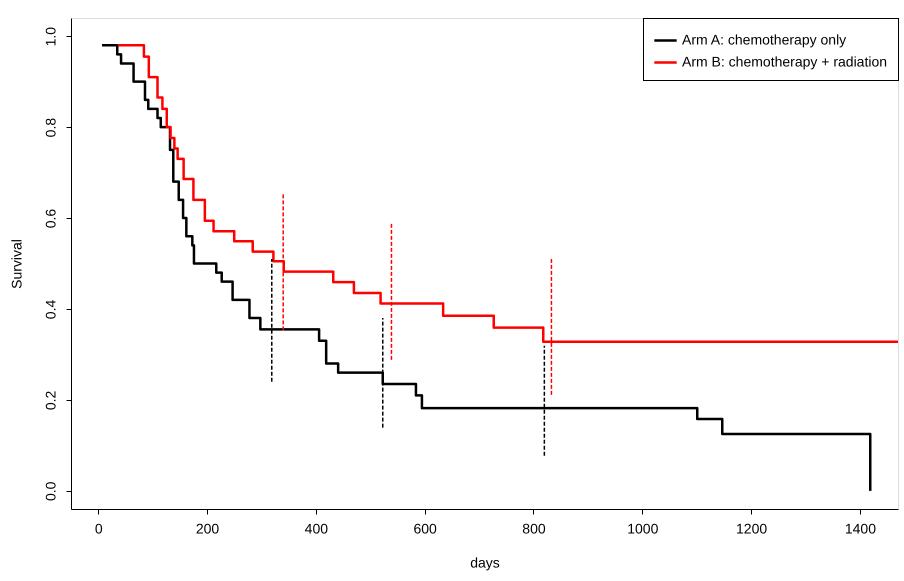  Describe the element at coordinates (643, 528) in the screenshot. I see `x-tick-label: 1000` at that location.